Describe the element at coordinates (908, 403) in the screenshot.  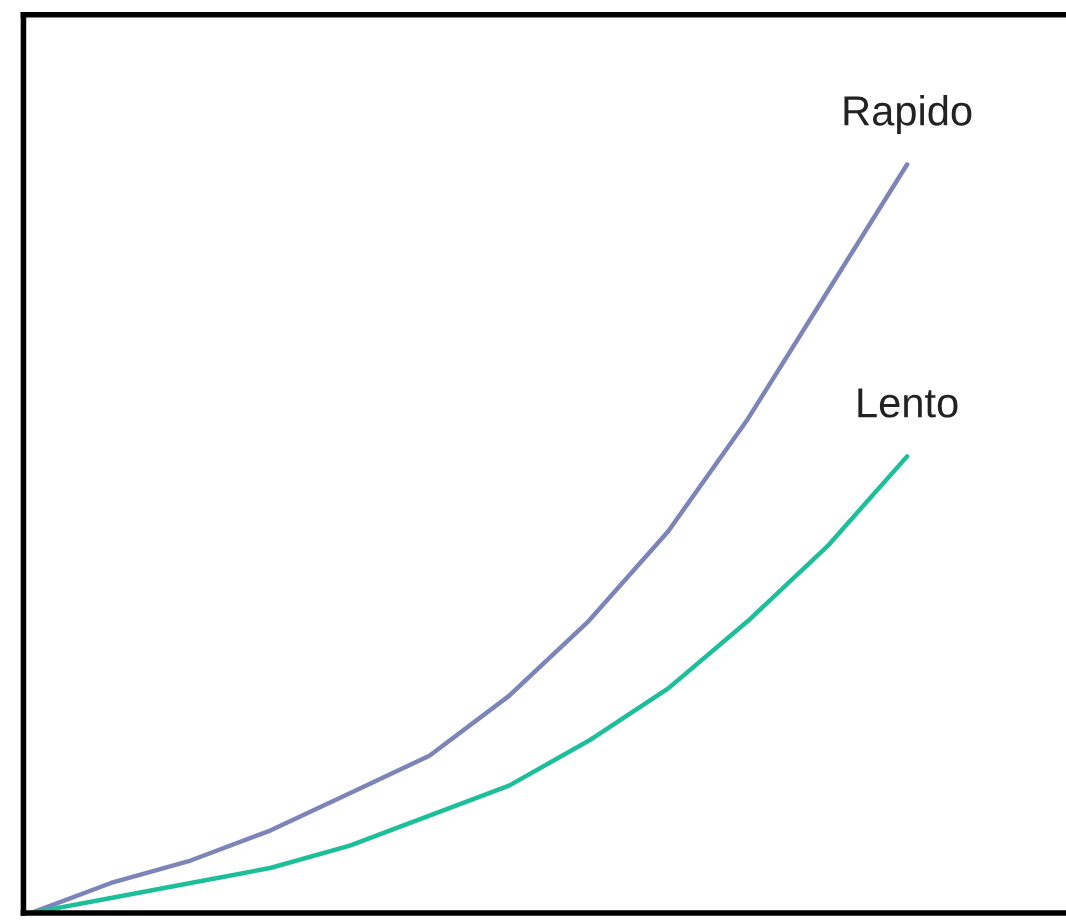
I see `series-label: Lento` at that location.